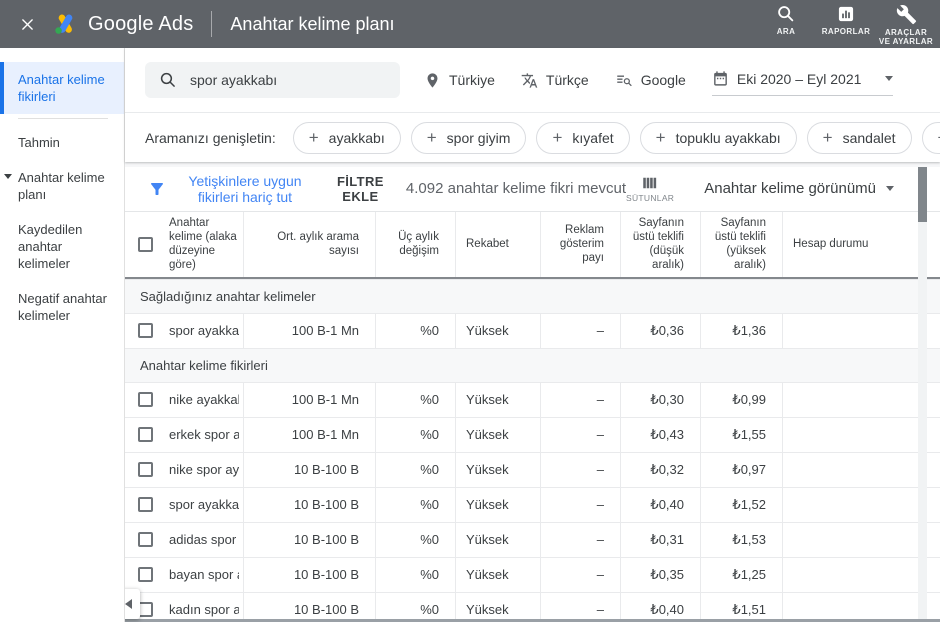 This screenshot has width=940, height=622. I want to click on header-three-month-change: Üç aylık değişim, so click(415, 244).